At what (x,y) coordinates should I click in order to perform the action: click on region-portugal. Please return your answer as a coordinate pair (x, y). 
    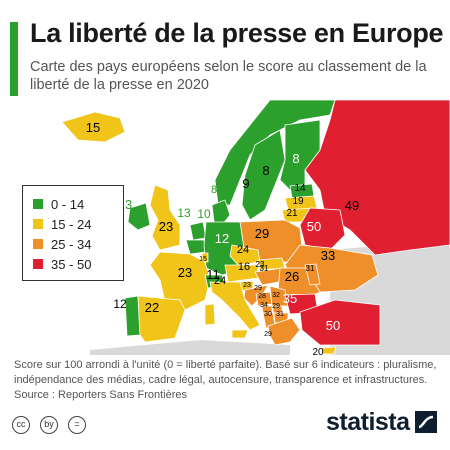
    Looking at the image, I should click on (132, 316).